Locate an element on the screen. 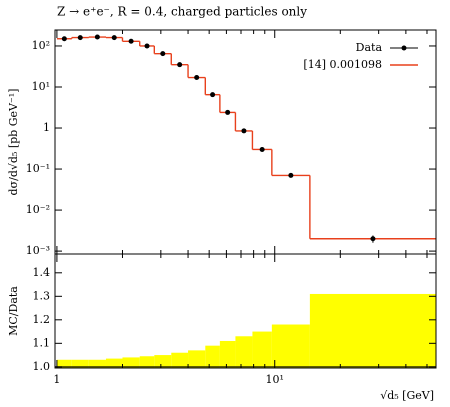  legend-label: [14] 0.001098 is located at coordinates (342, 64).